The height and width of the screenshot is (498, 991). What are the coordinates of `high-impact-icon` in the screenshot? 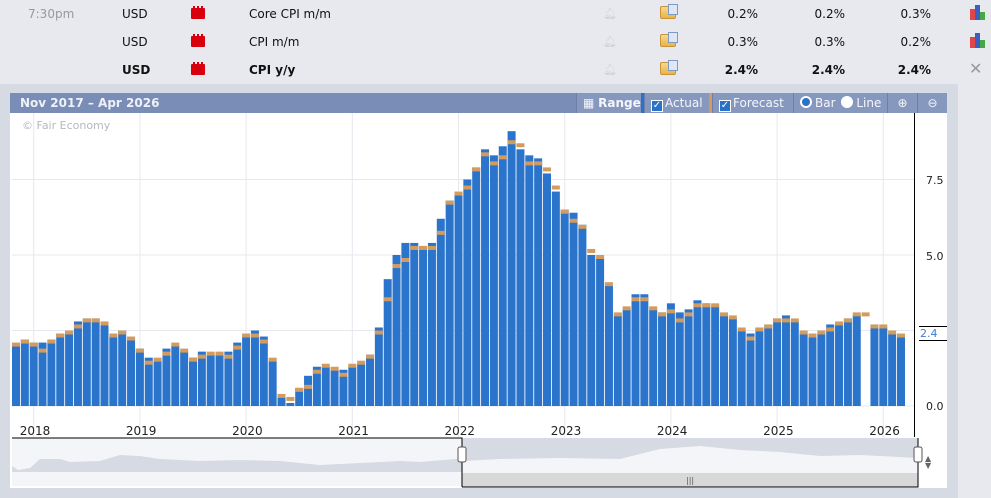 It's located at (198, 12).